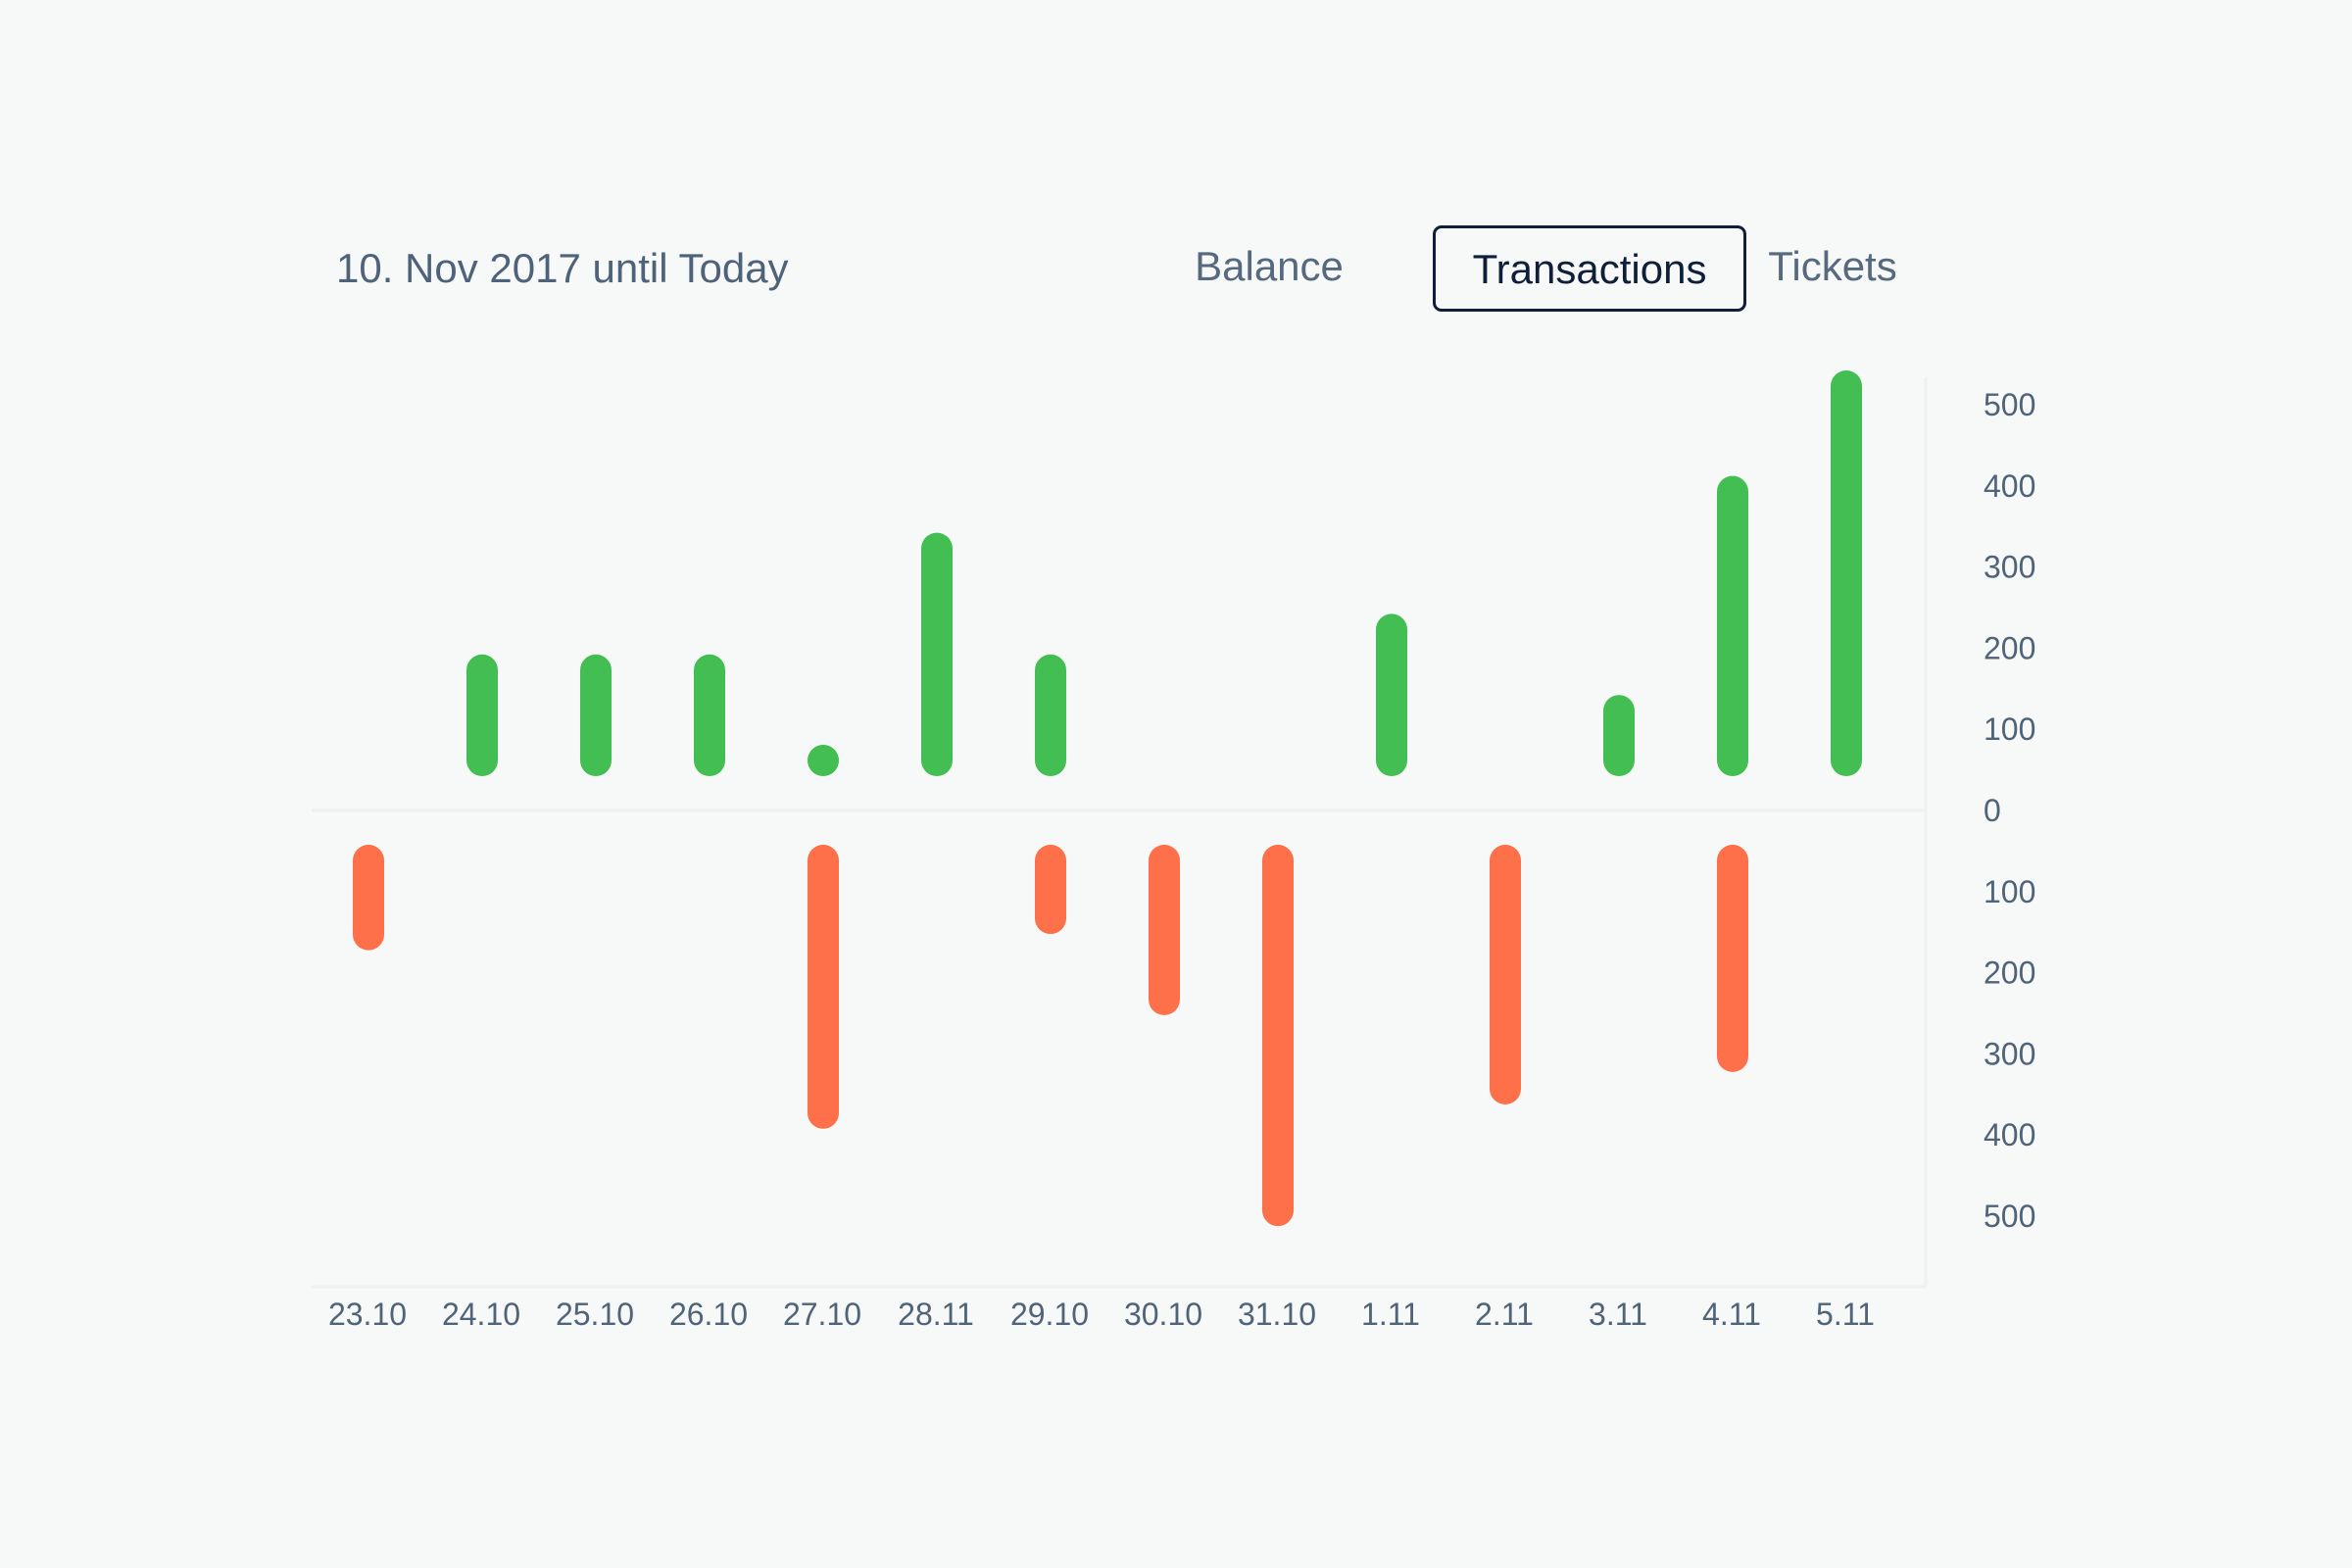 The height and width of the screenshot is (1568, 2352). I want to click on y-tick-label: 0, so click(1992, 810).